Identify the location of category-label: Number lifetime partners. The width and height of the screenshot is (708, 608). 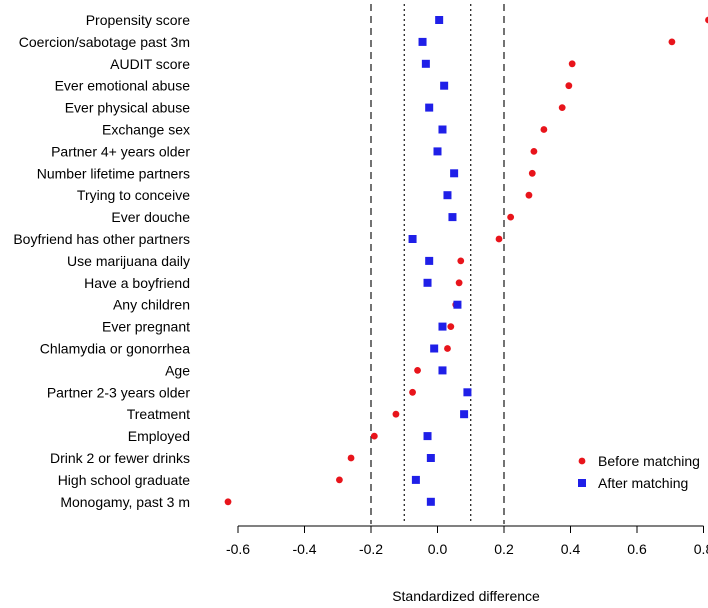
(113, 173).